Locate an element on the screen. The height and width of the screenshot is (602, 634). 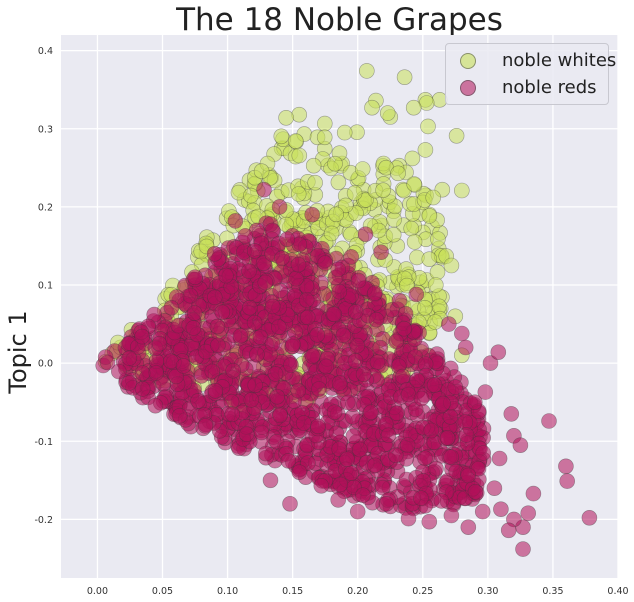
y-tick-label: 0.1 is located at coordinates (45, 286).